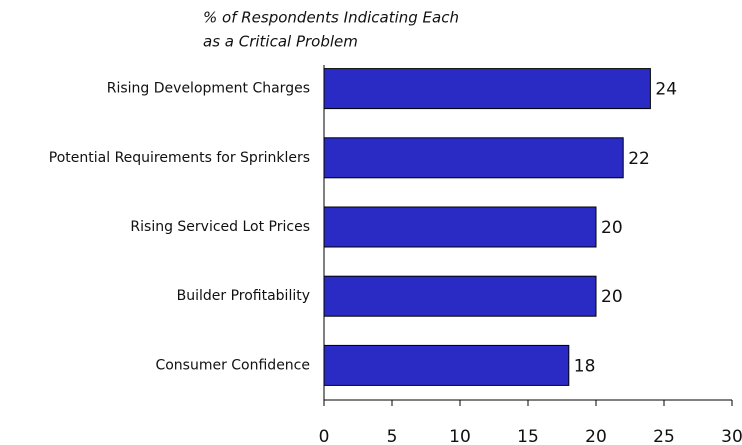 The height and width of the screenshot is (445, 742). What do you see at coordinates (639, 159) in the screenshot?
I see `value-label: 22` at bounding box center [639, 159].